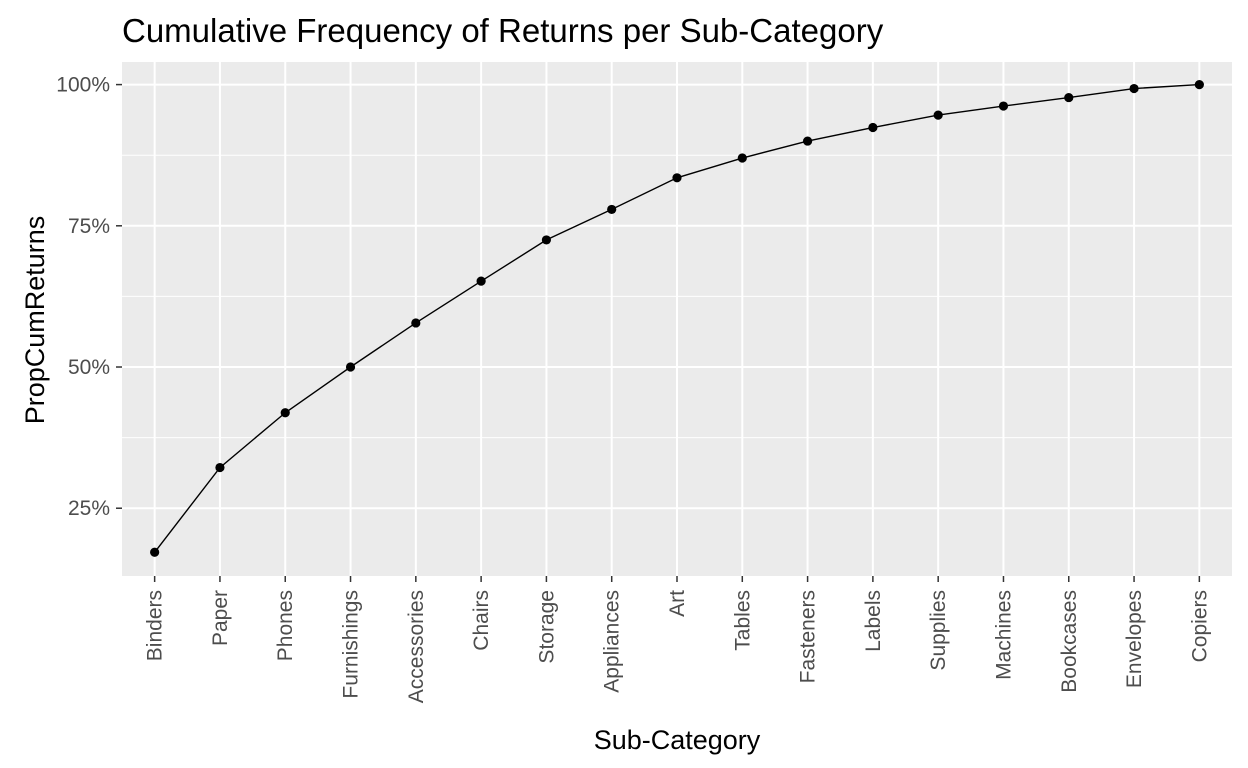 Image resolution: width=1248 pixels, height=768 pixels. I want to click on x-tick-label: Fasteners, so click(808, 636).